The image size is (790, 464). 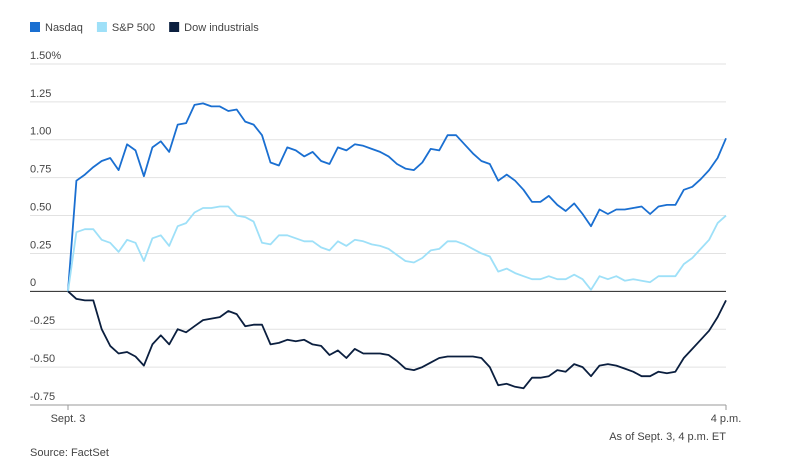 I want to click on y-tick-label: -0.25, so click(x=42, y=321).